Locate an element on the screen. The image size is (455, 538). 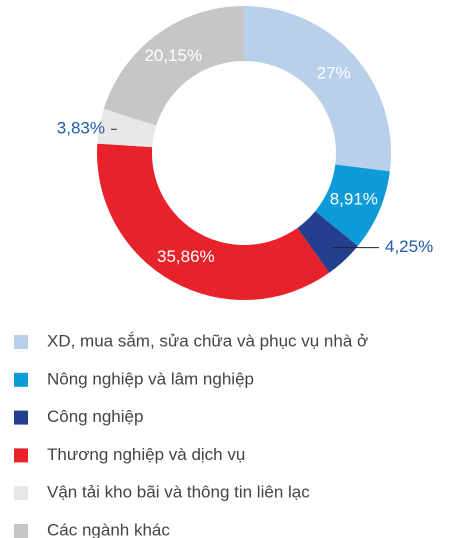
value-label: 35,86% is located at coordinates (186, 256).